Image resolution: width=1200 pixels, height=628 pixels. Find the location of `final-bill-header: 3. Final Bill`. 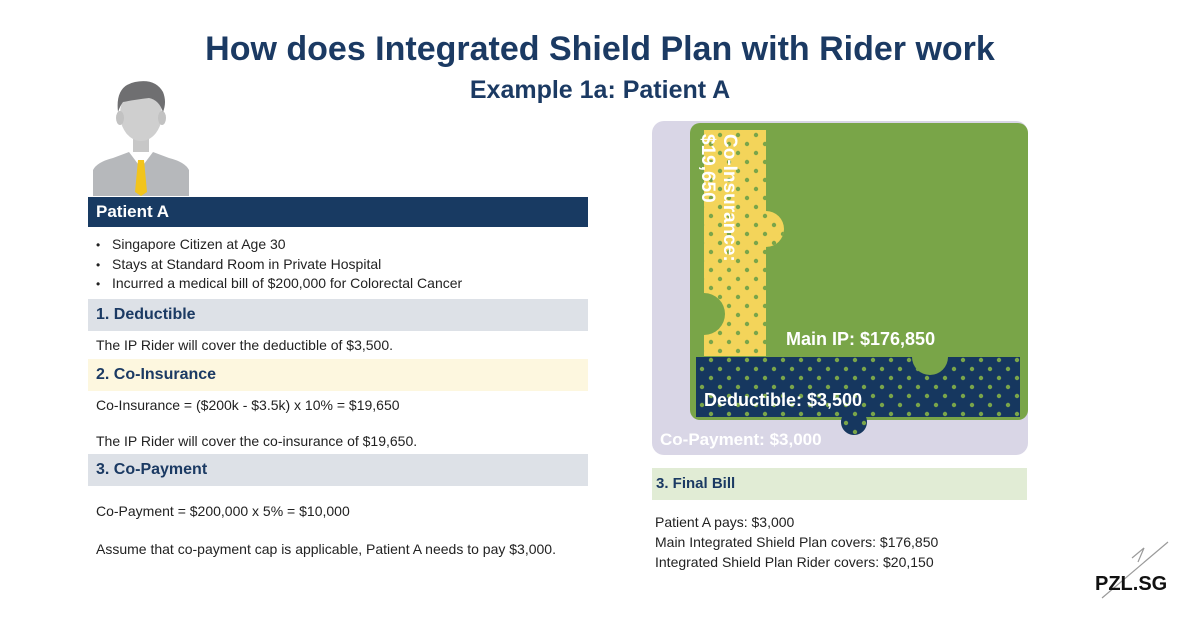

final-bill-header: 3. Final Bill is located at coordinates (839, 484).